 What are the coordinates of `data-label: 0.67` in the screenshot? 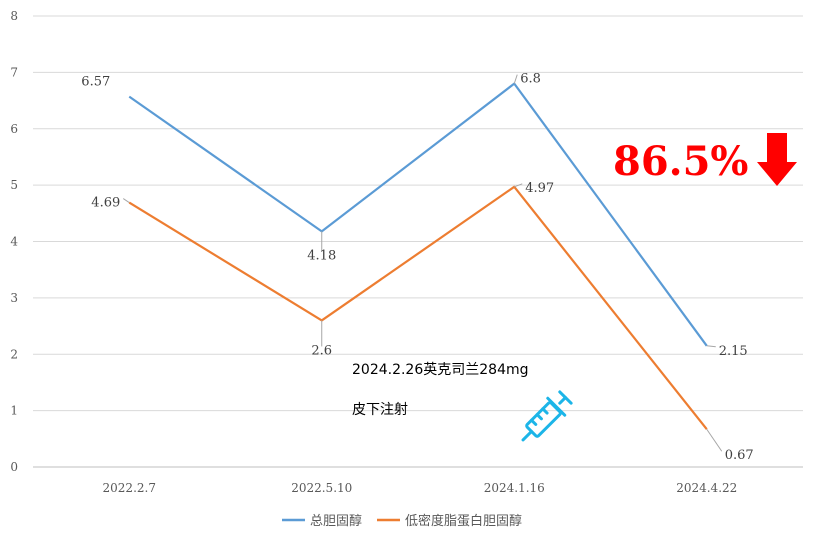 It's located at (739, 455).